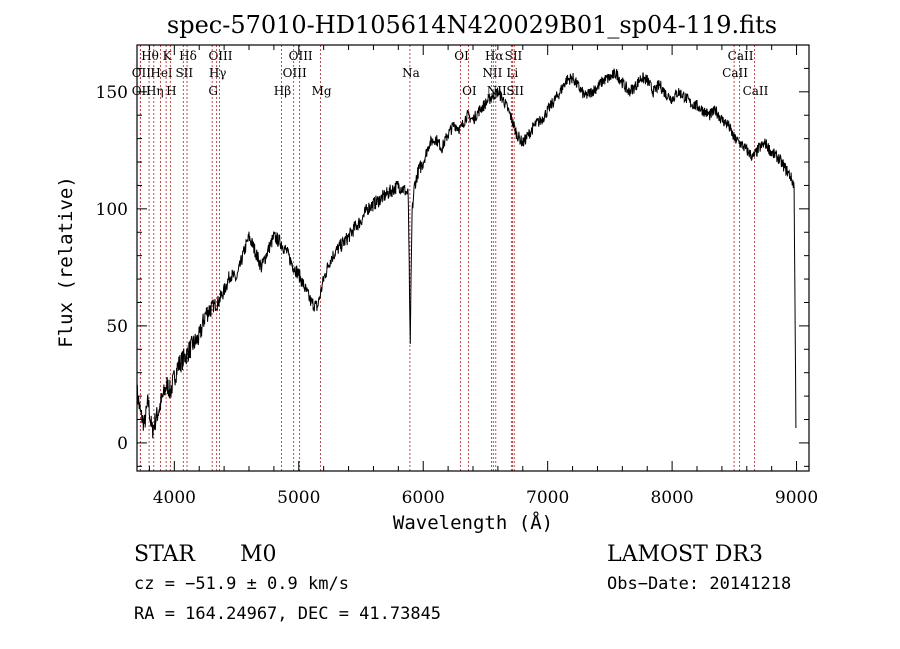  What do you see at coordinates (287, 614) in the screenshot?
I see `sky-coordinates: RA = 164.24967, DEC = 41.73845` at bounding box center [287, 614].